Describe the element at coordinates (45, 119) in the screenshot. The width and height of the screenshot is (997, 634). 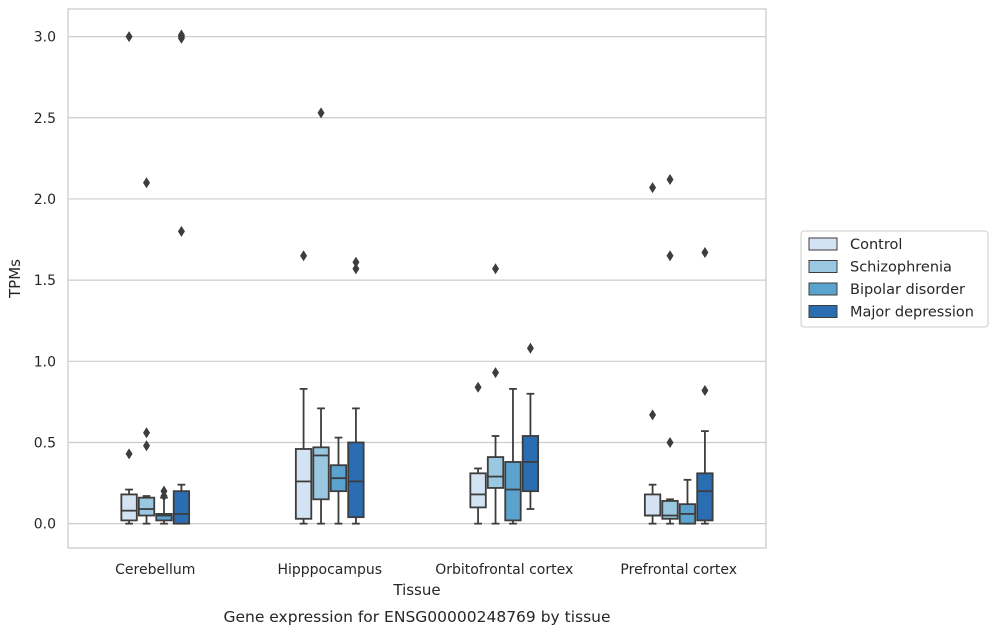
I see `y-tick-label: 2.5` at that location.